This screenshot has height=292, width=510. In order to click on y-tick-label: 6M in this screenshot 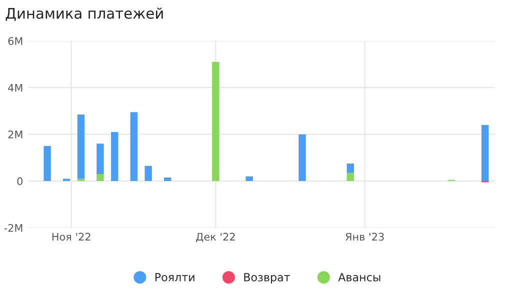, I will do `click(15, 41)`.